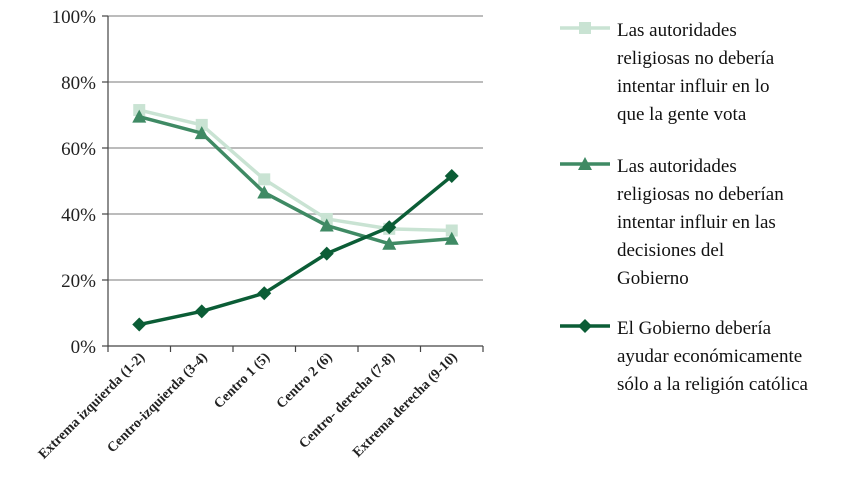 Image resolution: width=853 pixels, height=500 pixels. What do you see at coordinates (78, 83) in the screenshot?
I see `y-tick-label: 80%` at bounding box center [78, 83].